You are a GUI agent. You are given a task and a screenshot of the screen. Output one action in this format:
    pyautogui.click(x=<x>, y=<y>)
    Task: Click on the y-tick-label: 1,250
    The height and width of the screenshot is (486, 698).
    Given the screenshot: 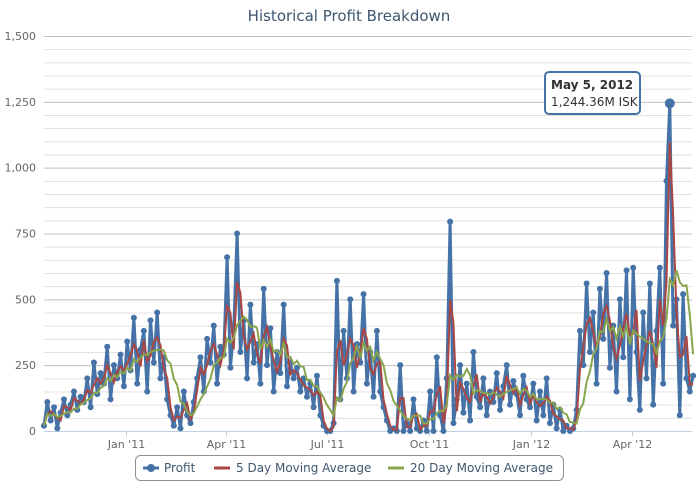 What is the action you would take?
    pyautogui.click(x=21, y=102)
    